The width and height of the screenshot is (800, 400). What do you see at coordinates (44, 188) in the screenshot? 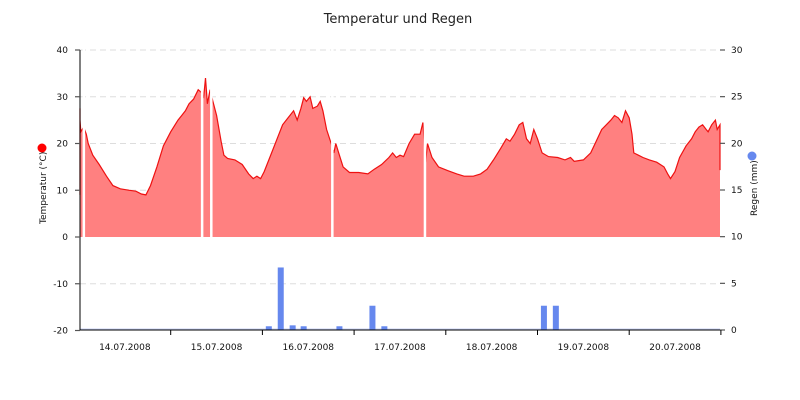
I see `left-axis-title: Temperatur (°C)` at bounding box center [44, 188].